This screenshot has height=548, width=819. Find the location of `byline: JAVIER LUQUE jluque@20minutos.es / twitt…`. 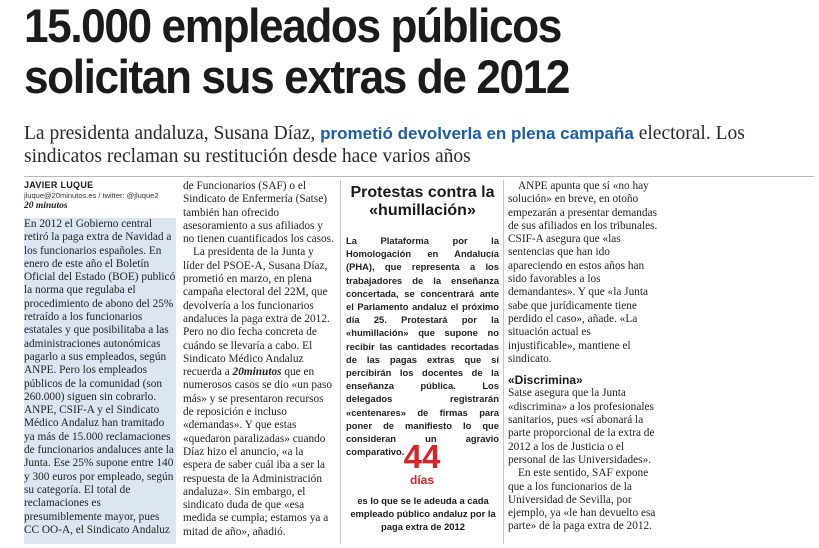

byline: JAVIER LUQUE jluque@20minutos.es / twitt… is located at coordinates (100, 195).